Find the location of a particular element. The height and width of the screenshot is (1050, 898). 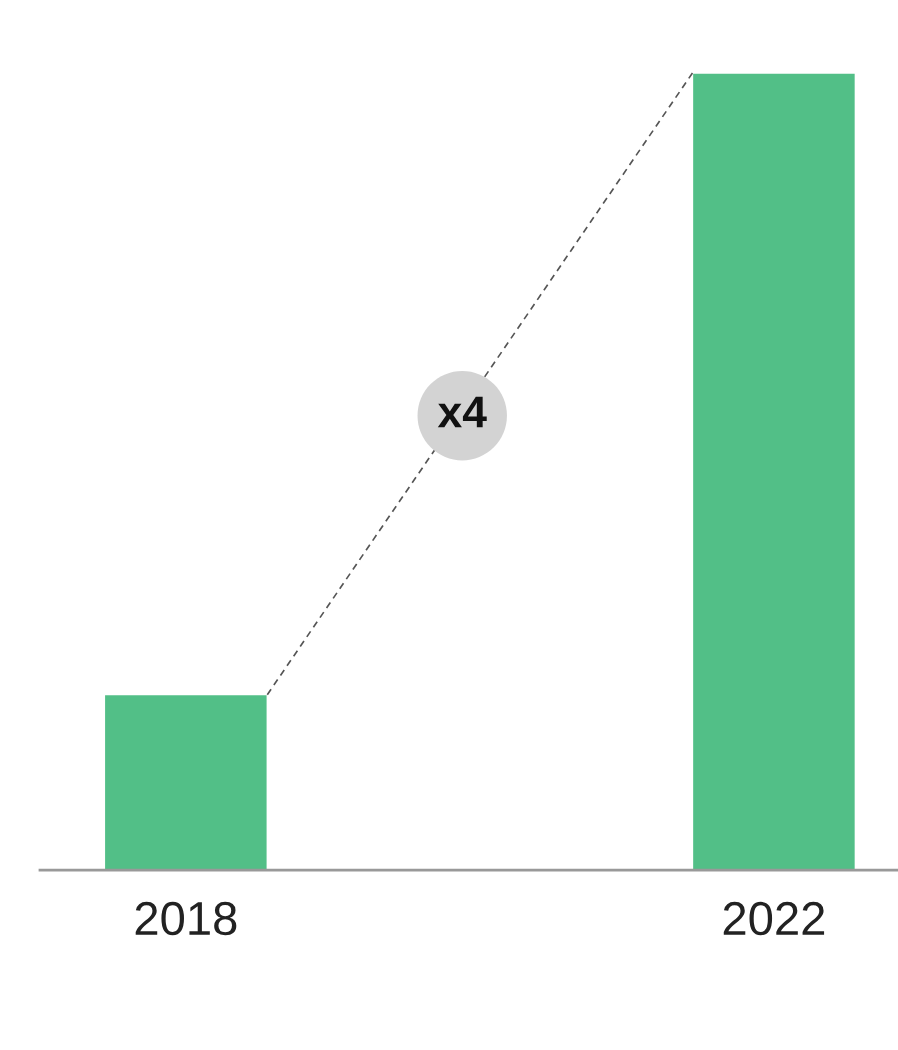

x-tick-label: 2018 is located at coordinates (186, 918).